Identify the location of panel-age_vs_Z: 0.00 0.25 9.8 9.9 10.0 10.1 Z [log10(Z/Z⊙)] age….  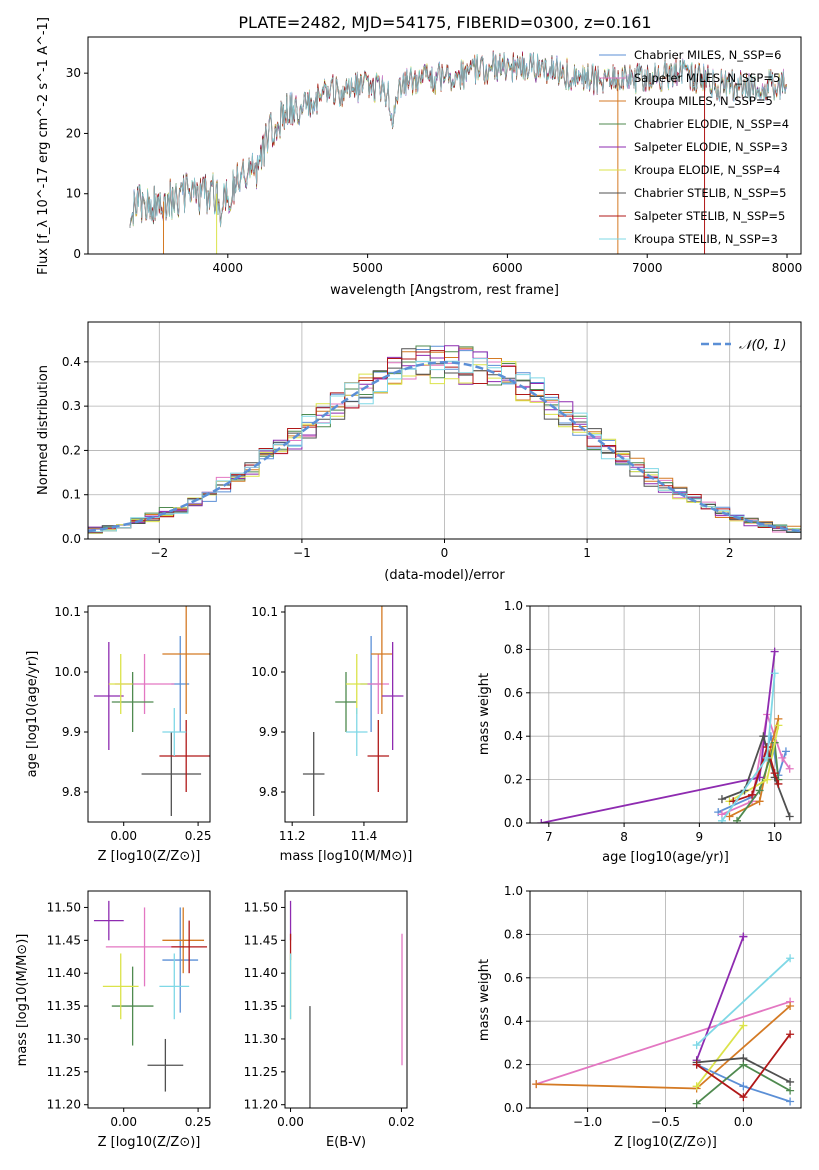
(118, 734).